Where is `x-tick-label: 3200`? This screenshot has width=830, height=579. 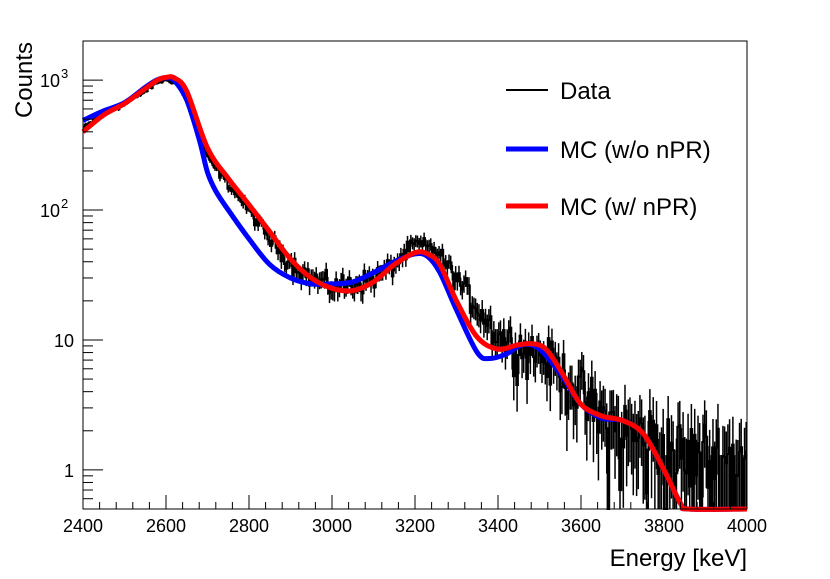 x-tick-label: 3200 is located at coordinates (415, 526).